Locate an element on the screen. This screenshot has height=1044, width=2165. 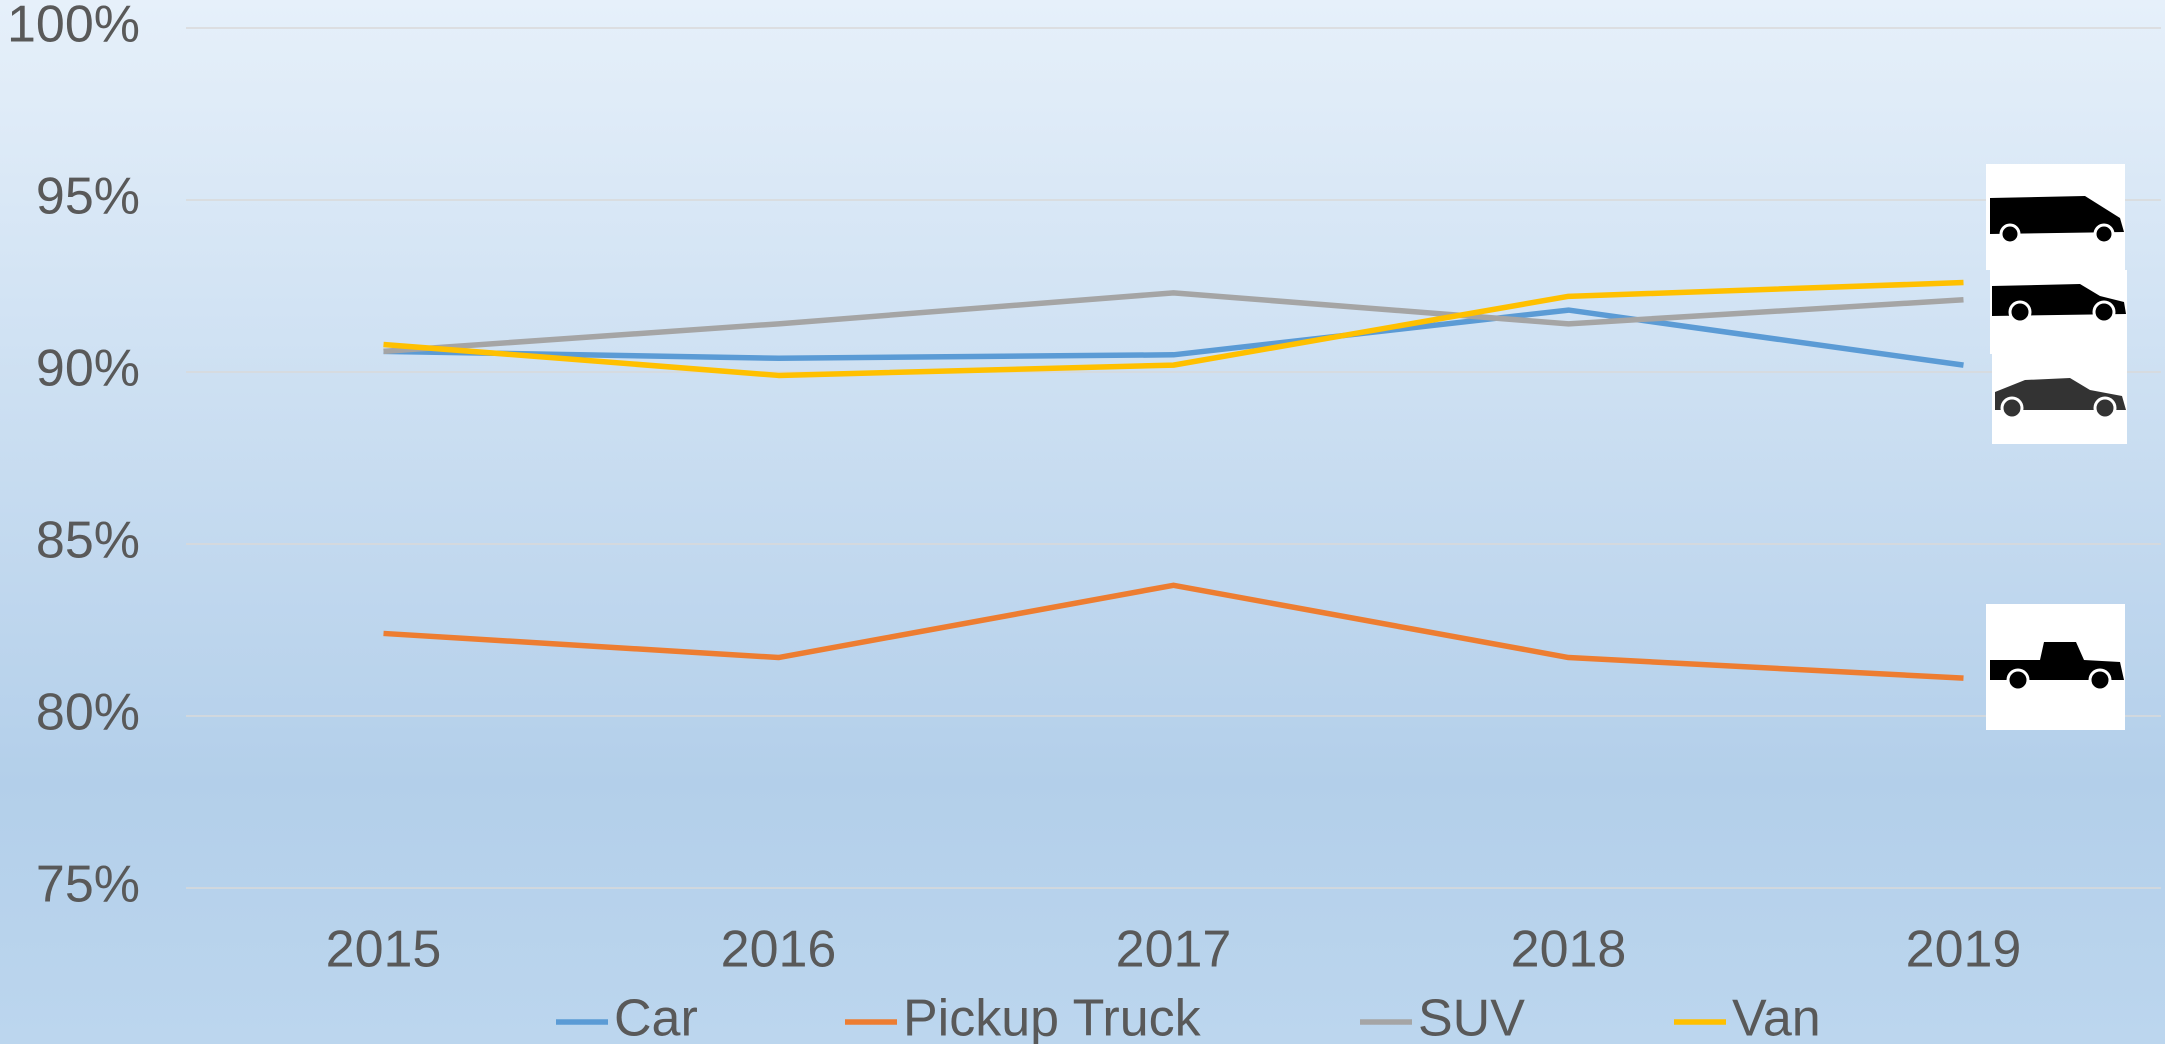
y-tick-label: 75% is located at coordinates (88, 885).